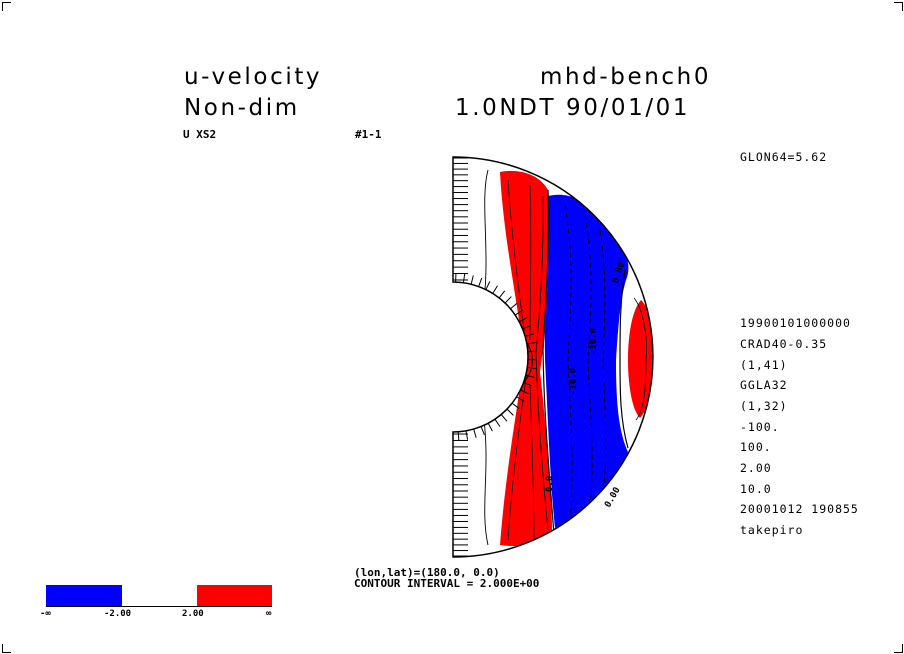  What do you see at coordinates (573, 108) in the screenshot?
I see `time-title: 1.0NDT 90/01/01` at bounding box center [573, 108].